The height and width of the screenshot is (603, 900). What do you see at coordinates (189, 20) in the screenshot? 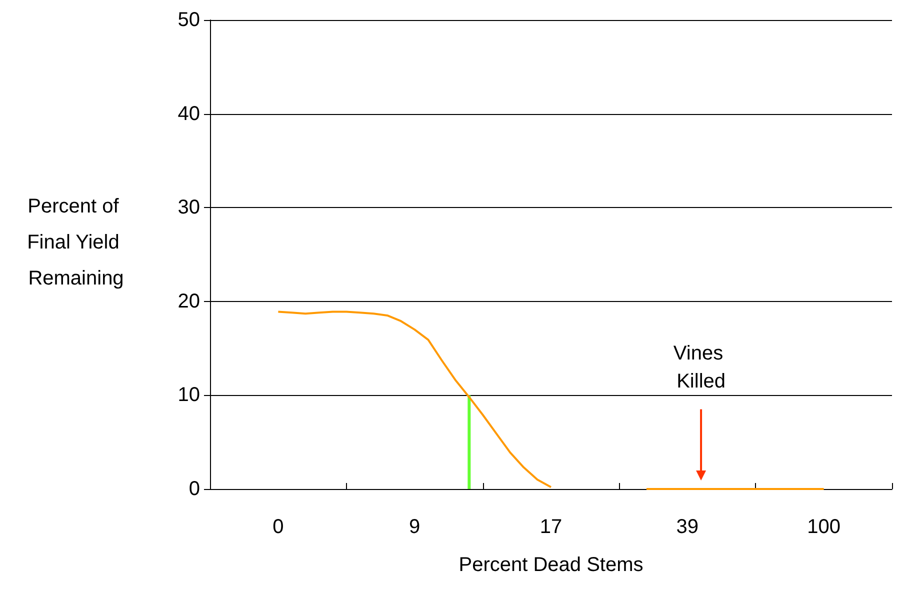
I see `y-tick-label: 50` at bounding box center [189, 20].